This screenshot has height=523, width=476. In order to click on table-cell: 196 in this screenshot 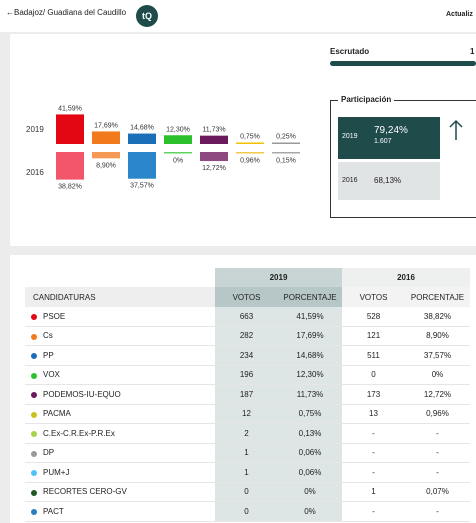, I will do `click(246, 375)`.